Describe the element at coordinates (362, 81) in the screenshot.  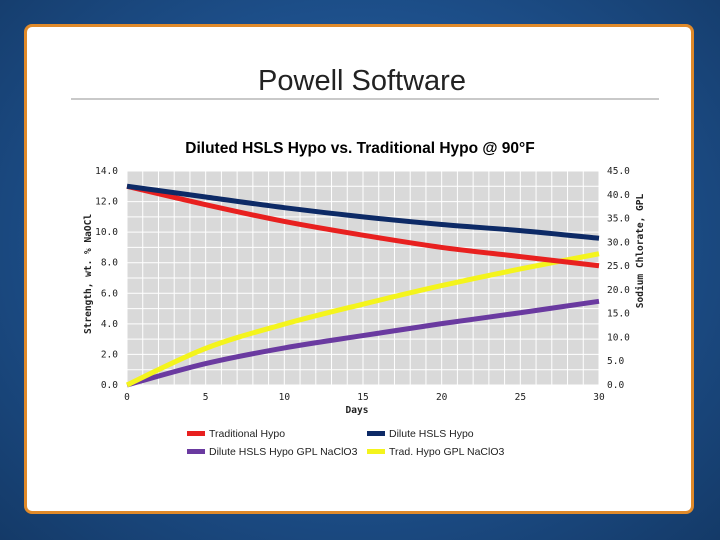
I see `slide-title: Powell Software` at that location.